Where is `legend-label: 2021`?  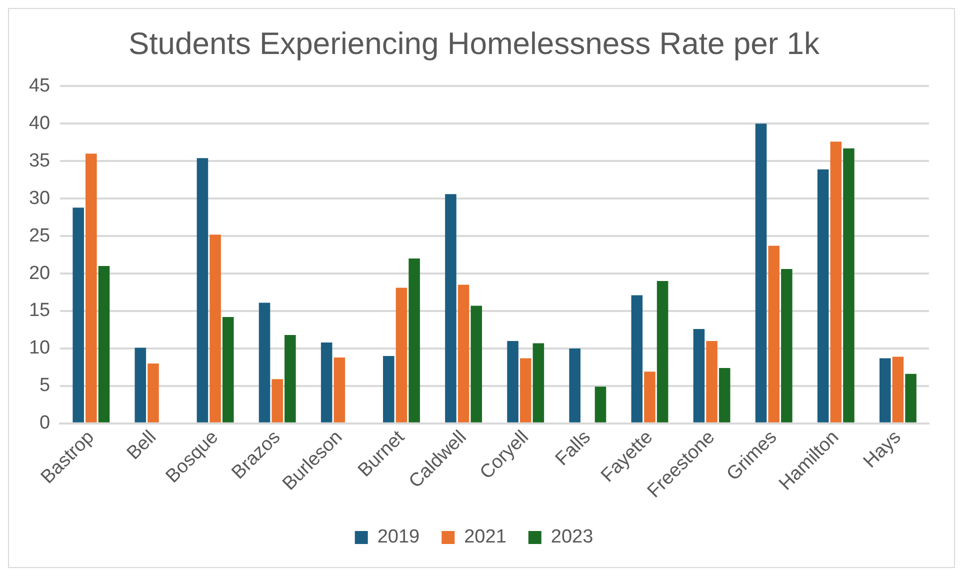
legend-label: 2021 is located at coordinates (485, 537).